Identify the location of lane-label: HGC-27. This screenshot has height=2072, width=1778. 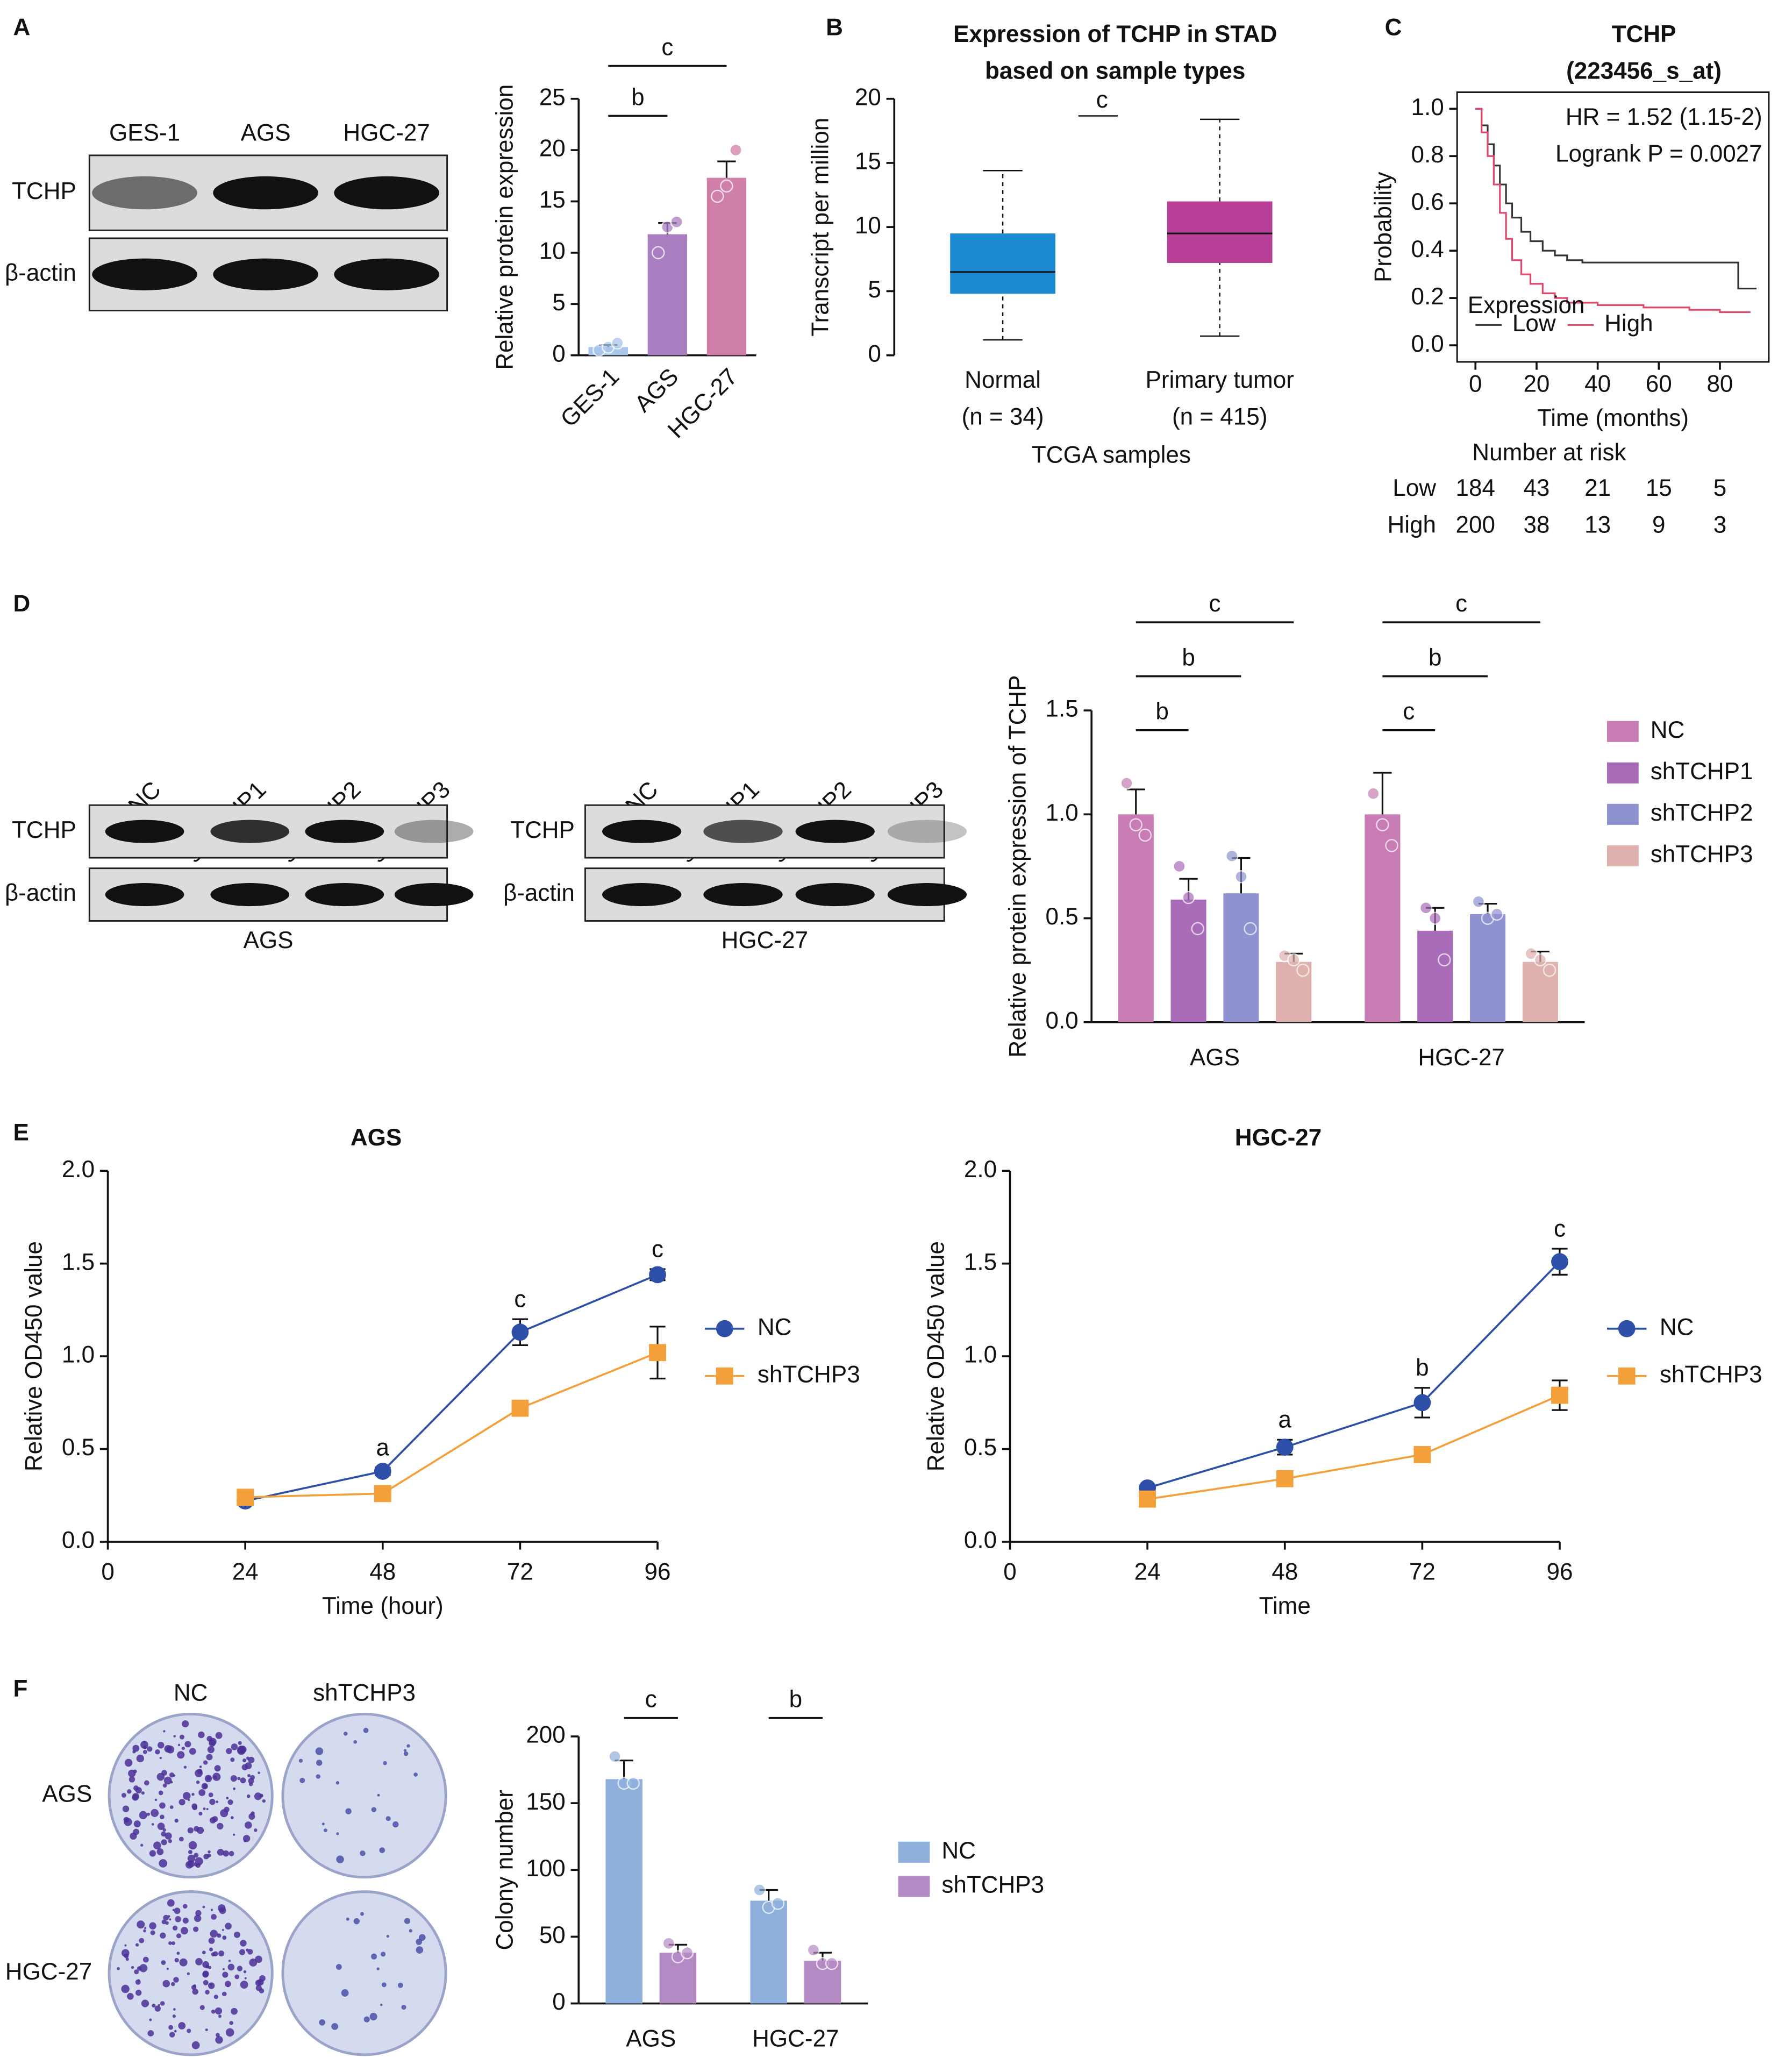
(387, 132).